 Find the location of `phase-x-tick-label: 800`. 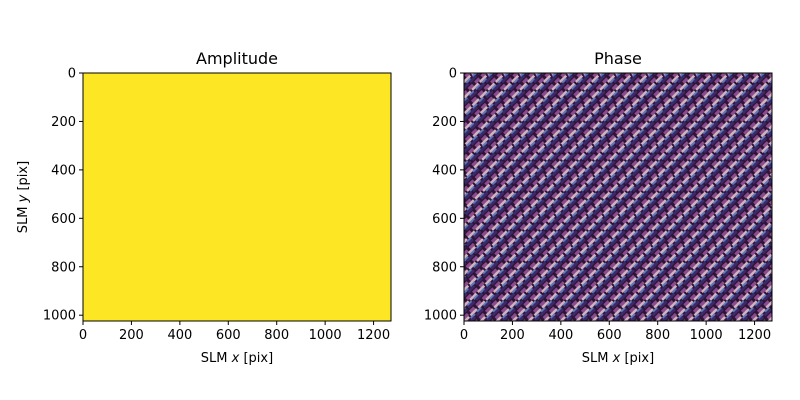

phase-x-tick-label: 800 is located at coordinates (657, 335).